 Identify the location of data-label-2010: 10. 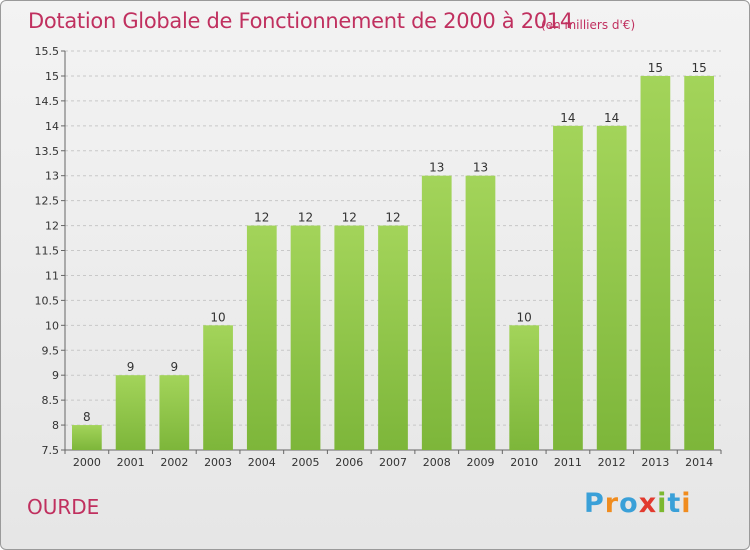
(524, 317).